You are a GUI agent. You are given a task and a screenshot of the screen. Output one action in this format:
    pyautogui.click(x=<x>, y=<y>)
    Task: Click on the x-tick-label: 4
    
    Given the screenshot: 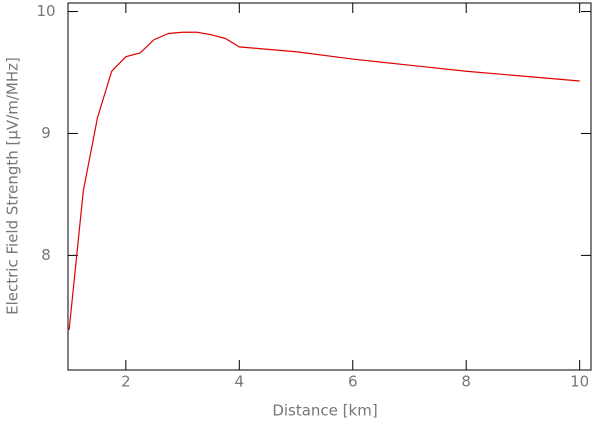 What is the action you would take?
    pyautogui.click(x=240, y=382)
    